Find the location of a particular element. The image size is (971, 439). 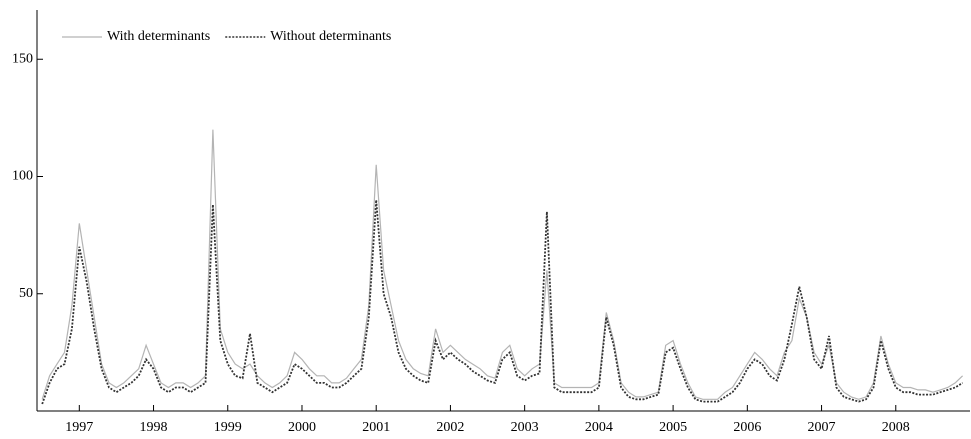

legend-label: Without determinants is located at coordinates (330, 36).